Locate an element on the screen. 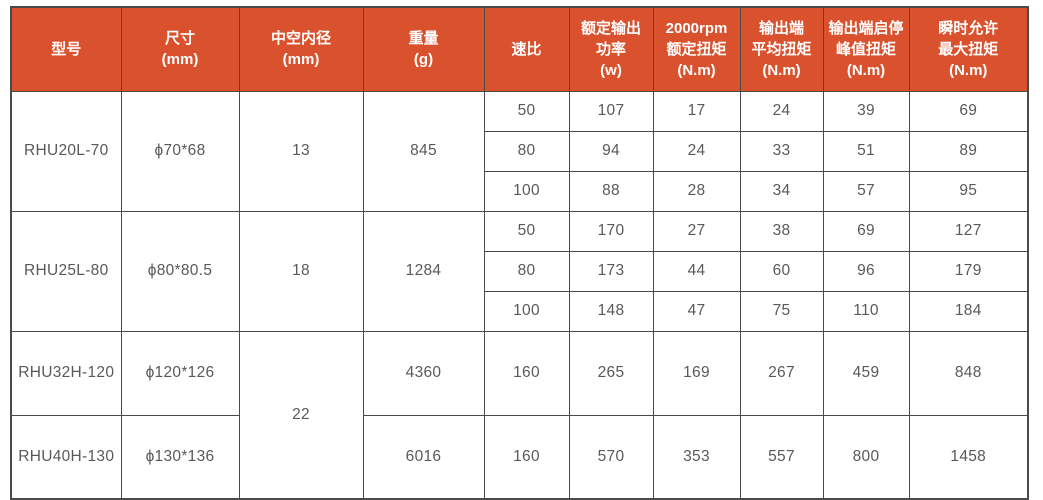 This screenshot has height=500, width=1043. table-cell: 39 is located at coordinates (866, 111).